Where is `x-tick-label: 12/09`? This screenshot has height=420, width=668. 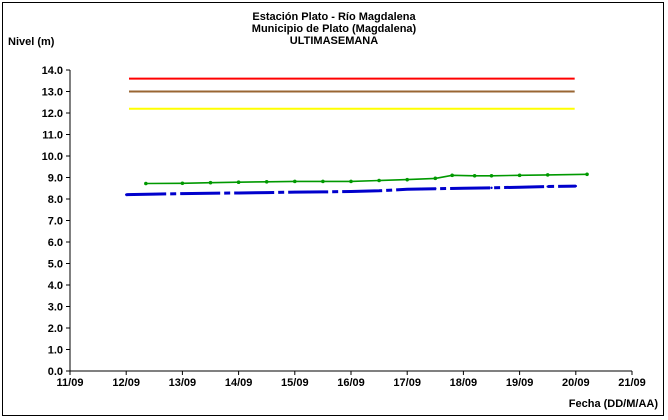
x-tick-label: 12/09 is located at coordinates (126, 383).